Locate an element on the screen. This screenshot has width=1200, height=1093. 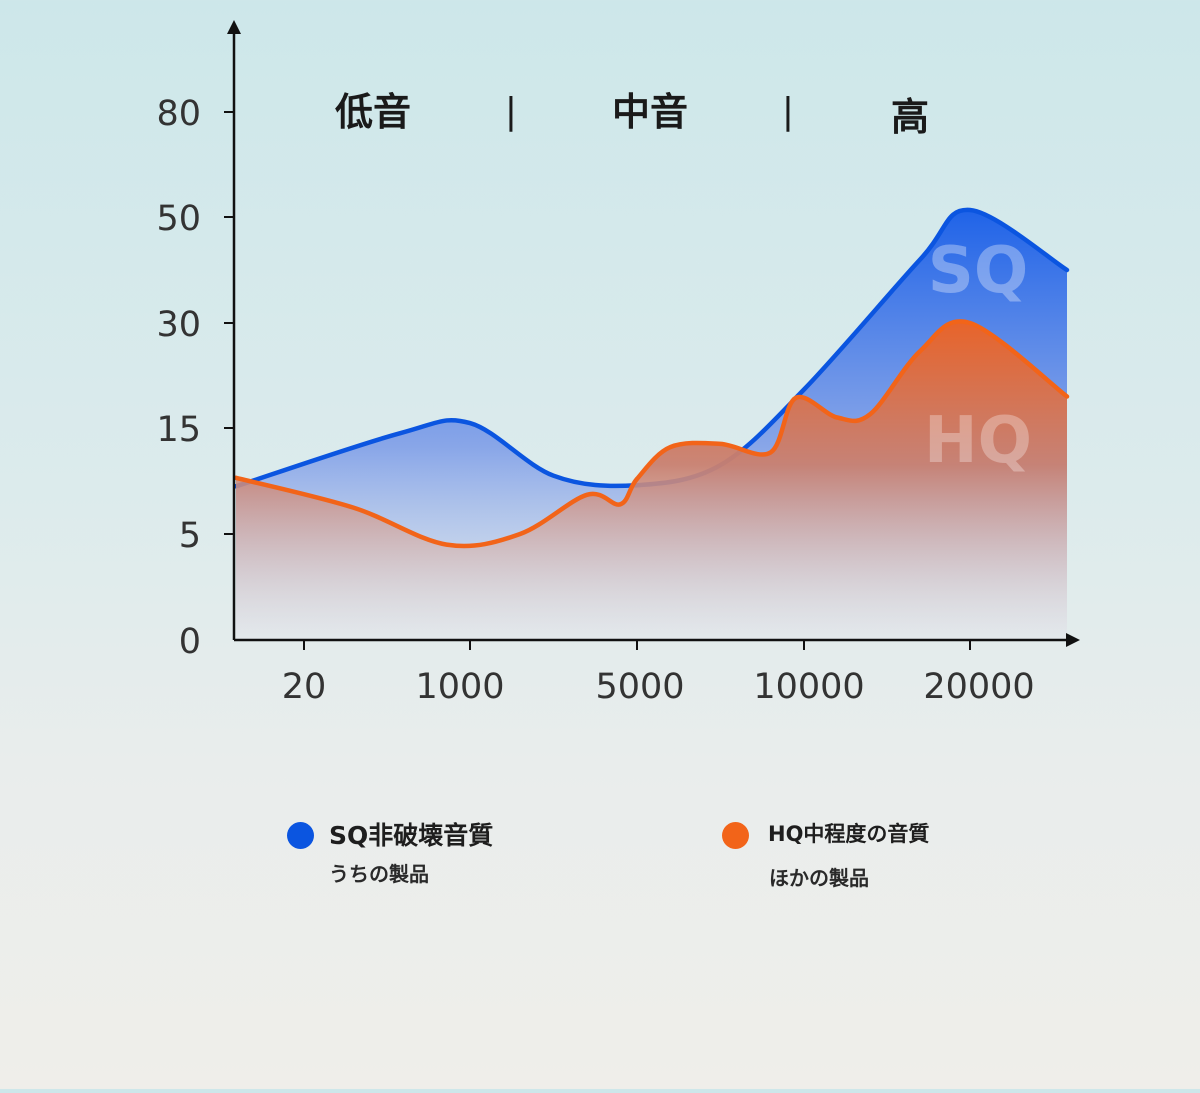
legend-hq-title: HQ中程度の音質 is located at coordinates (849, 834).